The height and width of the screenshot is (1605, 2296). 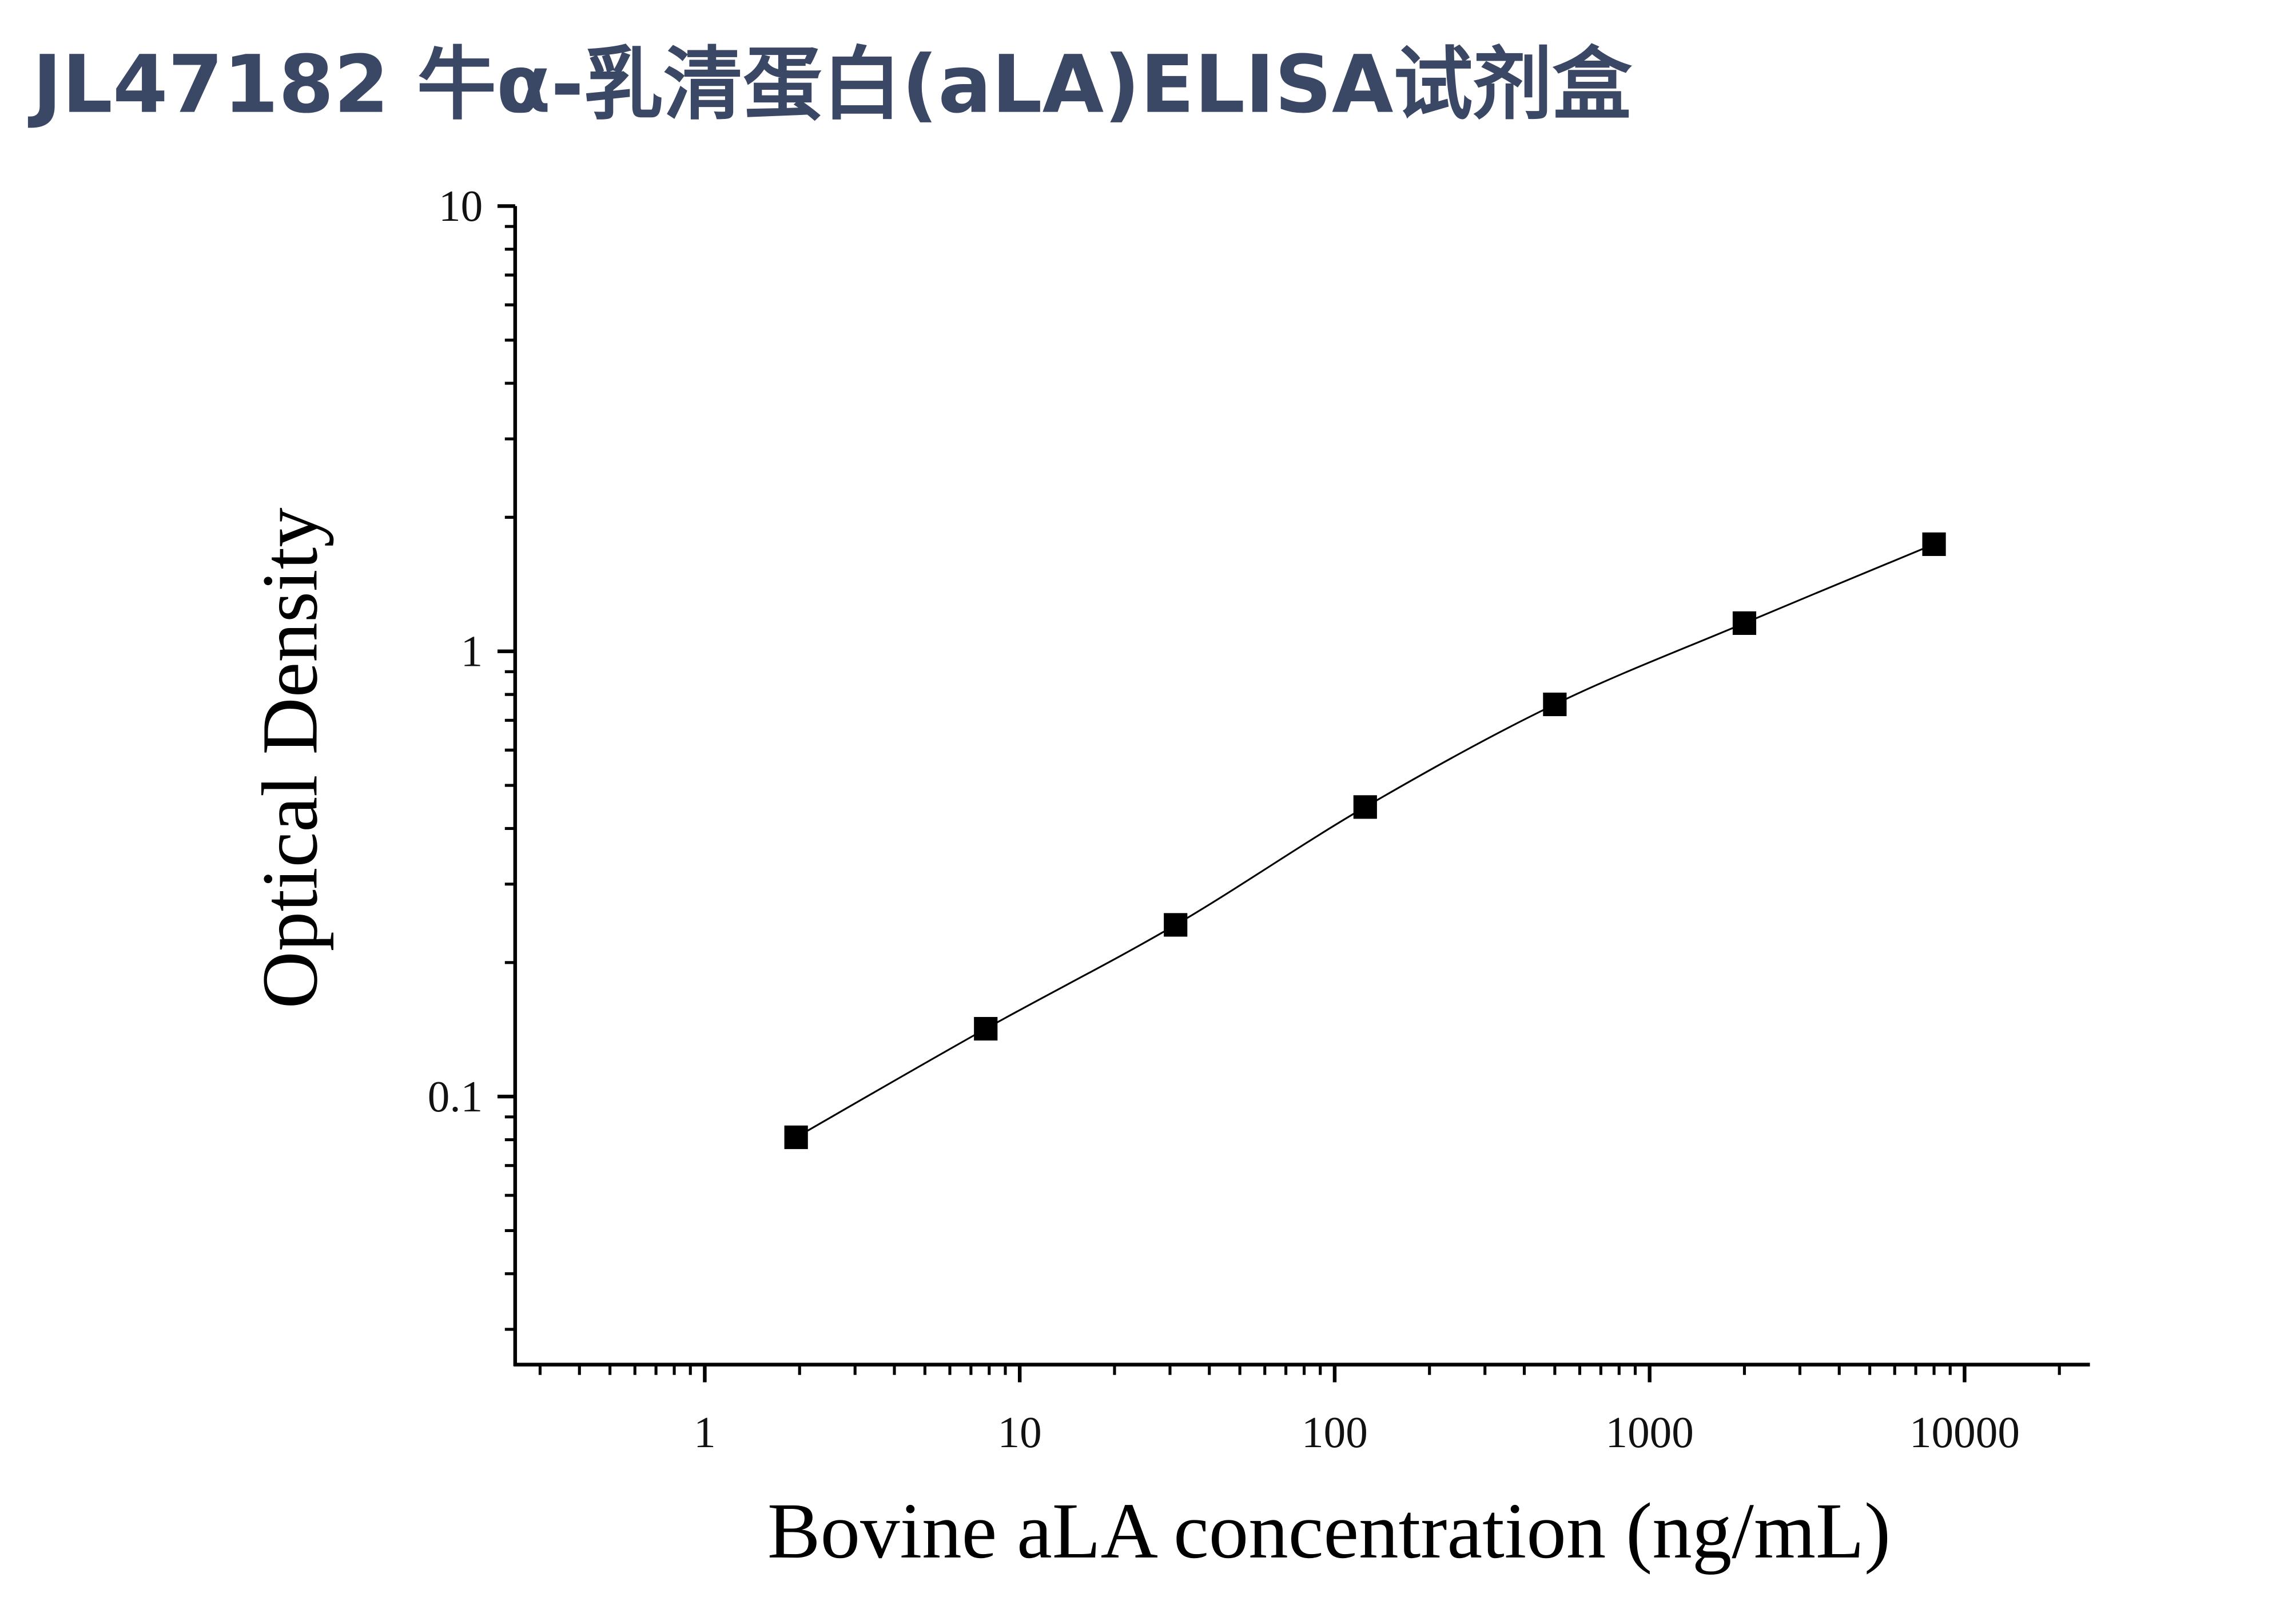 I want to click on x-axis-label: Bovine aLA concentration (ng/mL), so click(x=1329, y=1531).